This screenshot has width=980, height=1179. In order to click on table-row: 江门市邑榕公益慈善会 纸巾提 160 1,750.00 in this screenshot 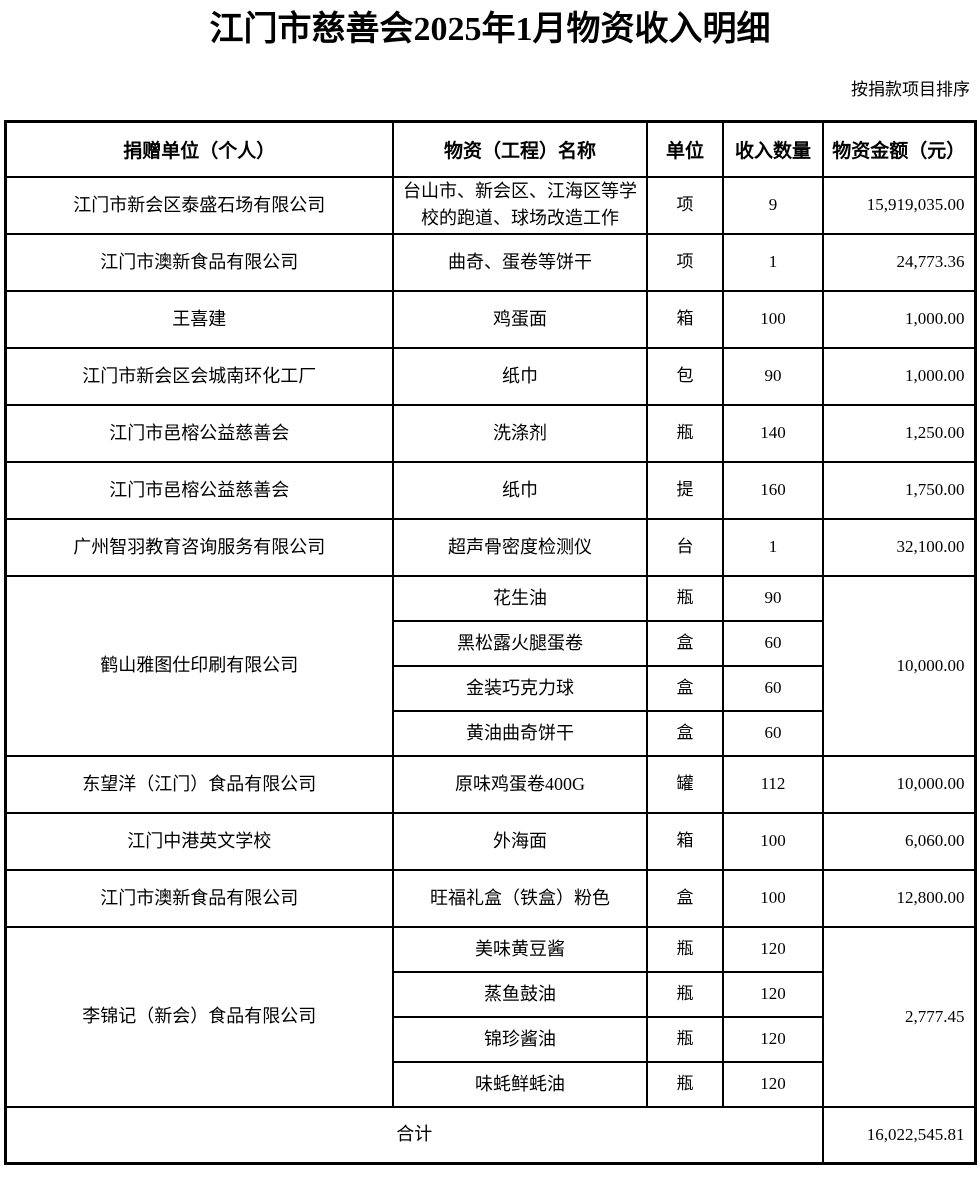, I will do `click(490, 490)`.